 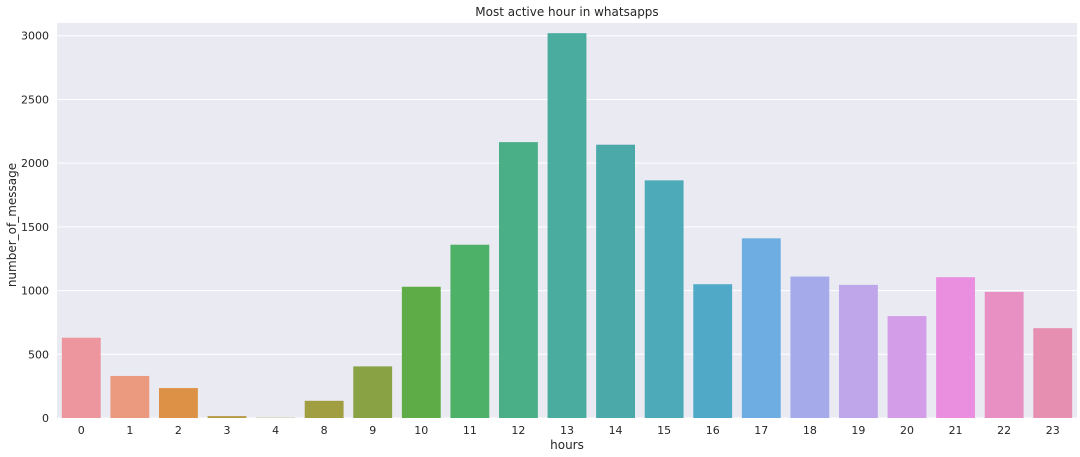 What do you see at coordinates (12, 225) in the screenshot?
I see `y-axis-label: number_of_message` at bounding box center [12, 225].